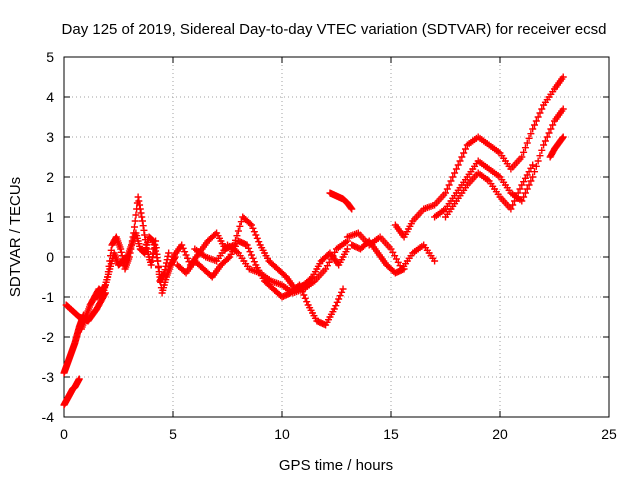 This screenshot has width=640, height=480. I want to click on y-tick-label: -4, so click(48, 417).